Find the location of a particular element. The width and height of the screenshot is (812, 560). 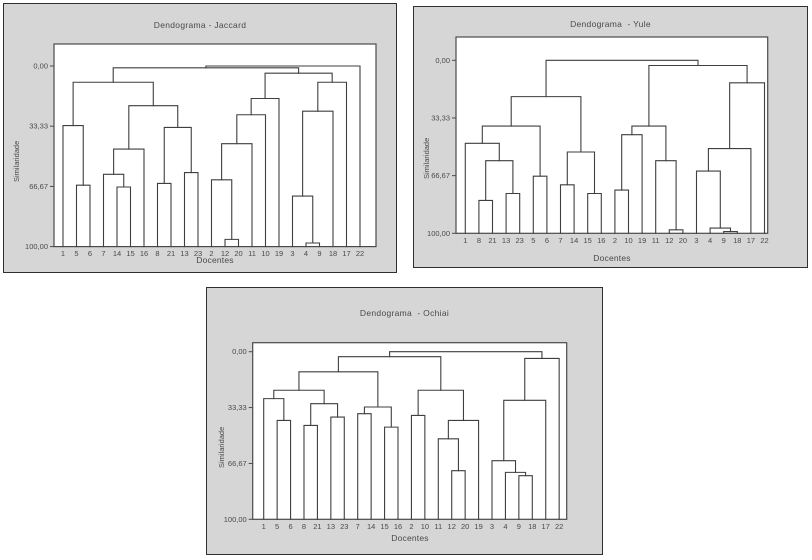

panel-title: Dendograma - Yule is located at coordinates (610, 24).